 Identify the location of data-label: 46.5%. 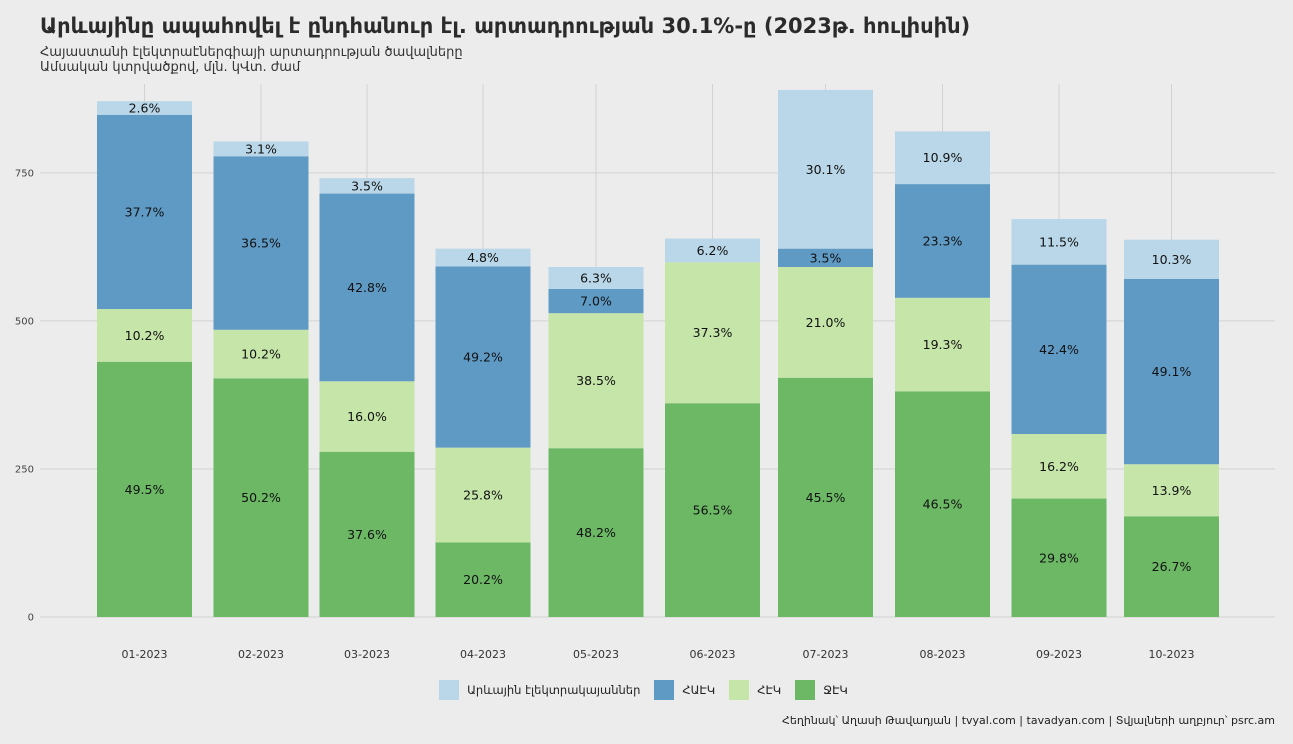
(943, 504).